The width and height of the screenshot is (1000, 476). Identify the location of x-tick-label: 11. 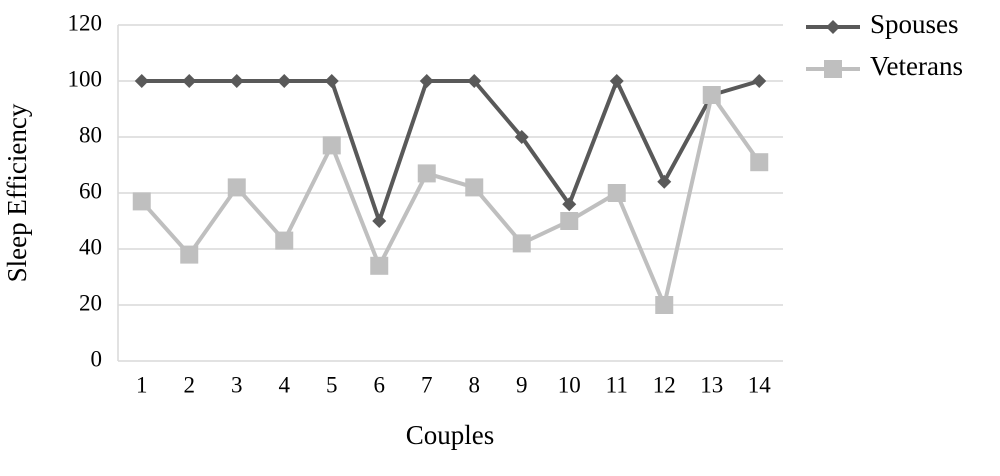
(617, 384).